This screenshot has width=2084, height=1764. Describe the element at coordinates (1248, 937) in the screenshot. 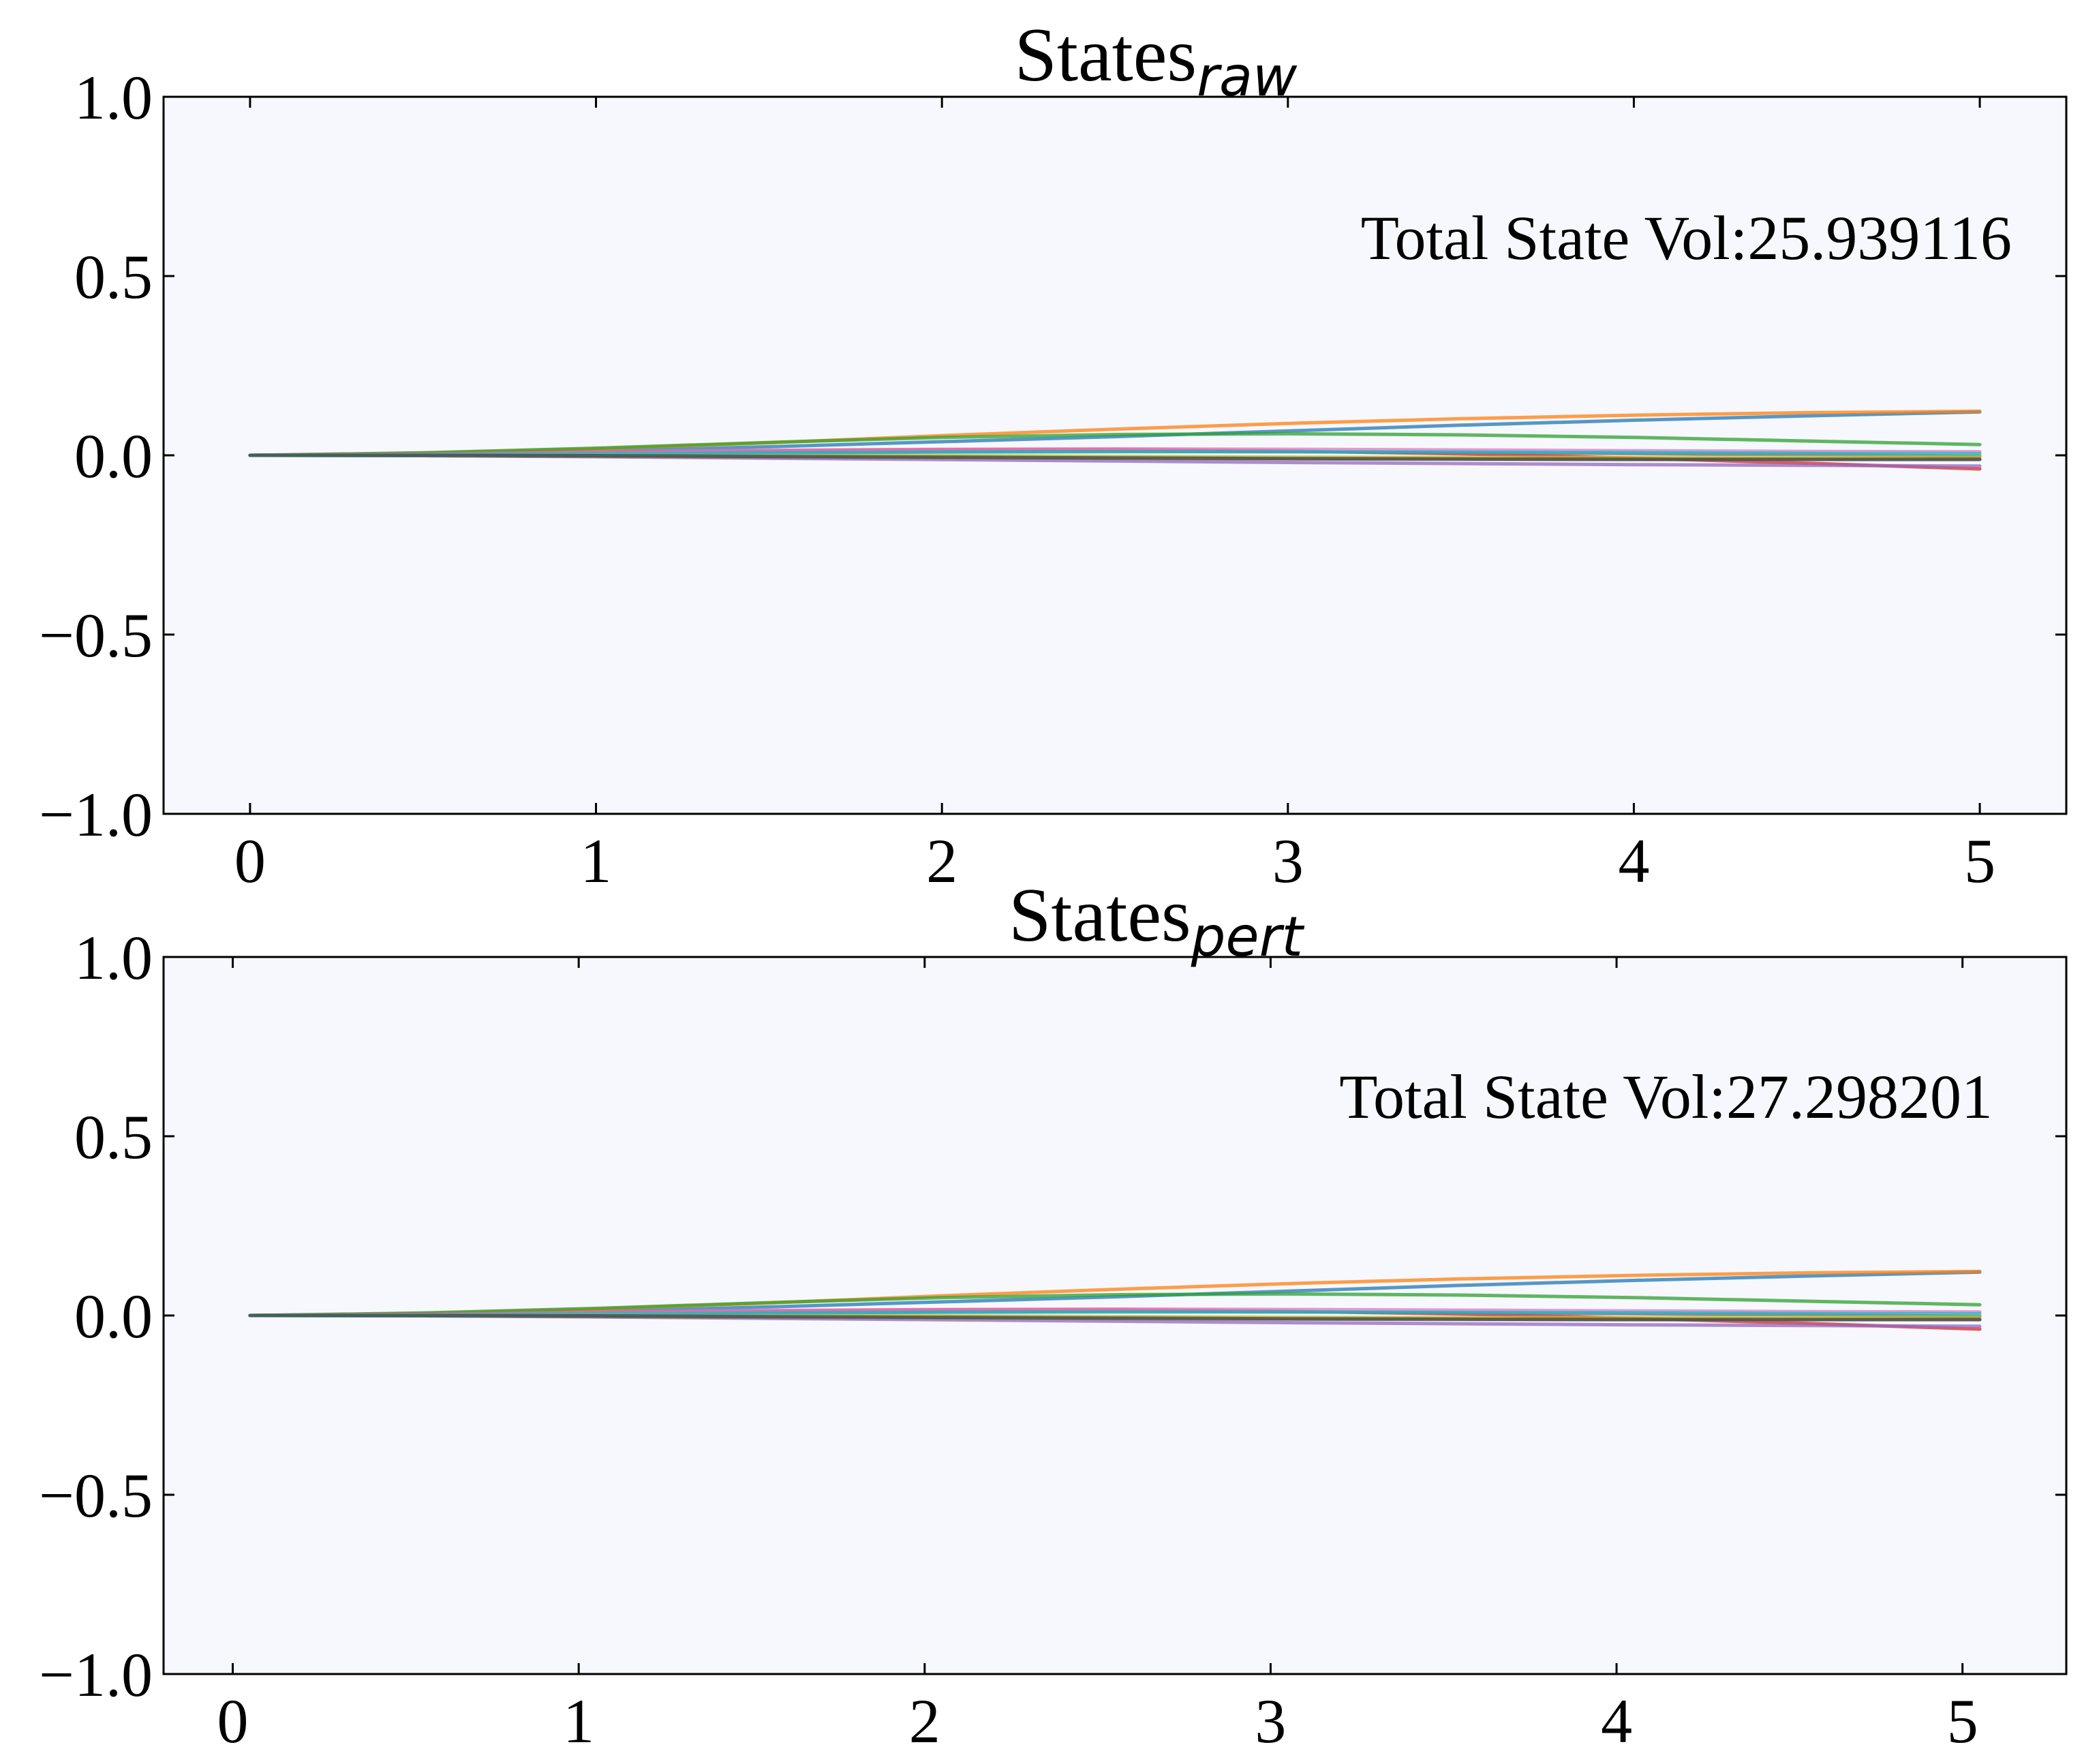

I see `chart-title-subscript: pert` at that location.